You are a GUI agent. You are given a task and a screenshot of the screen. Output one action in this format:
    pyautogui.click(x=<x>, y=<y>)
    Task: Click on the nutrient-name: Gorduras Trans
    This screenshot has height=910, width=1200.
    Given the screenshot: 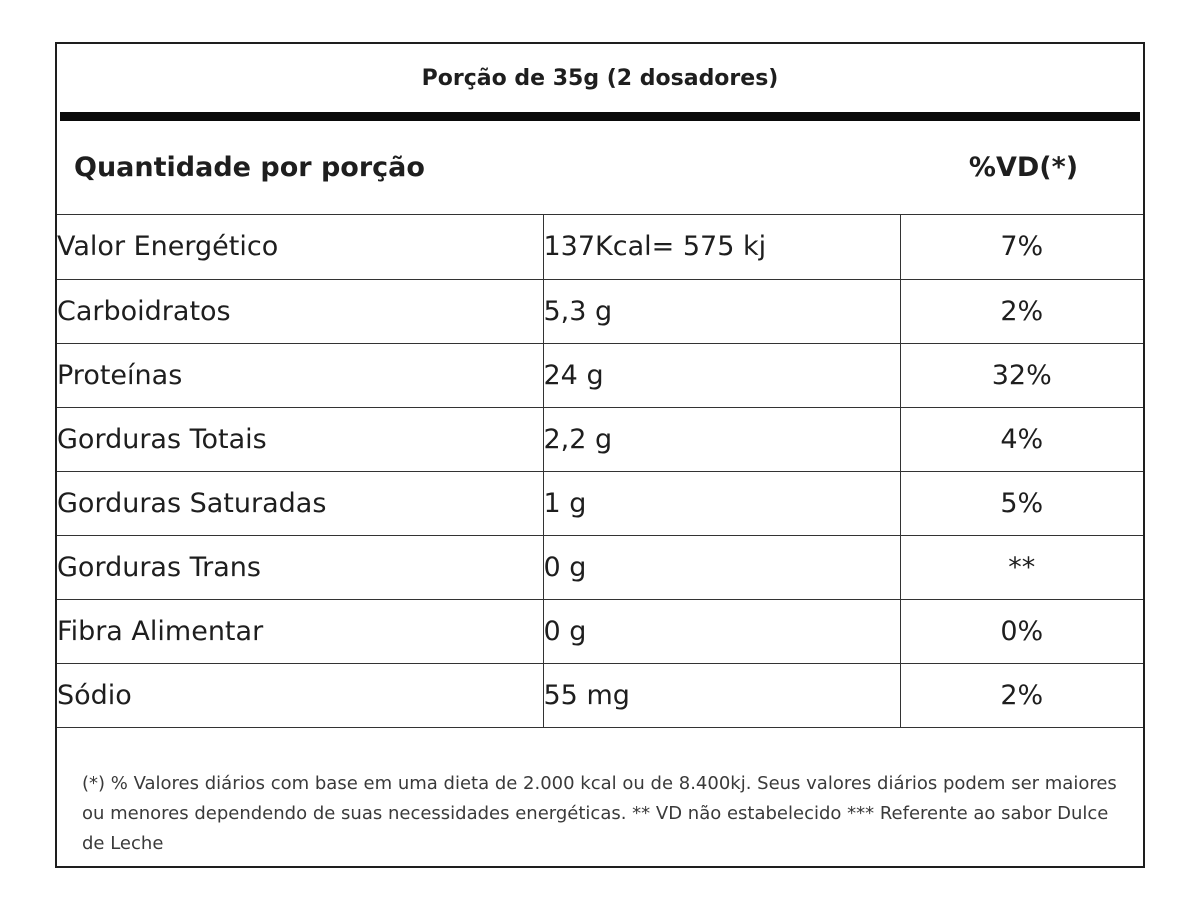 What is the action you would take?
    pyautogui.click(x=300, y=567)
    